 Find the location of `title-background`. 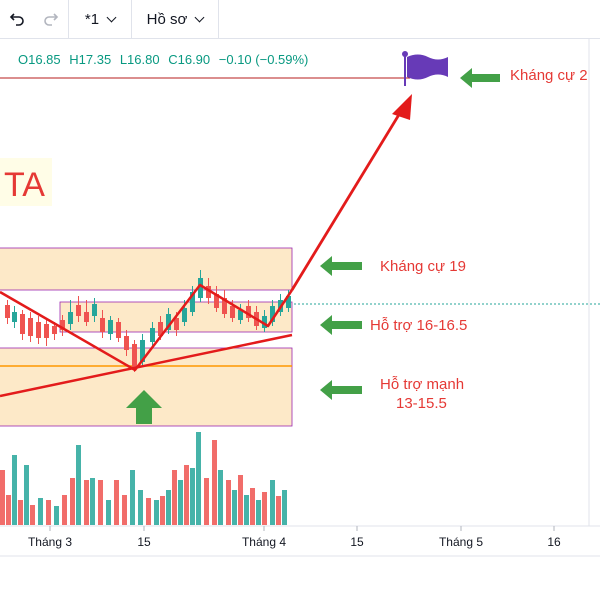

title-background is located at coordinates (26, 182).